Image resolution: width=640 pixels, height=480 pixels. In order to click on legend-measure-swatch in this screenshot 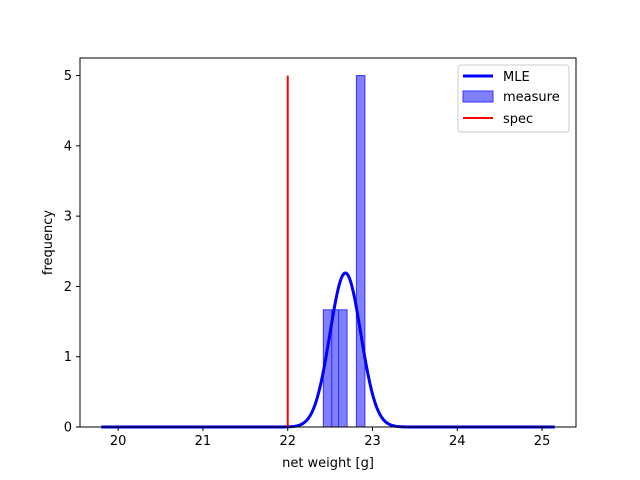, I will do `click(478, 96)`.